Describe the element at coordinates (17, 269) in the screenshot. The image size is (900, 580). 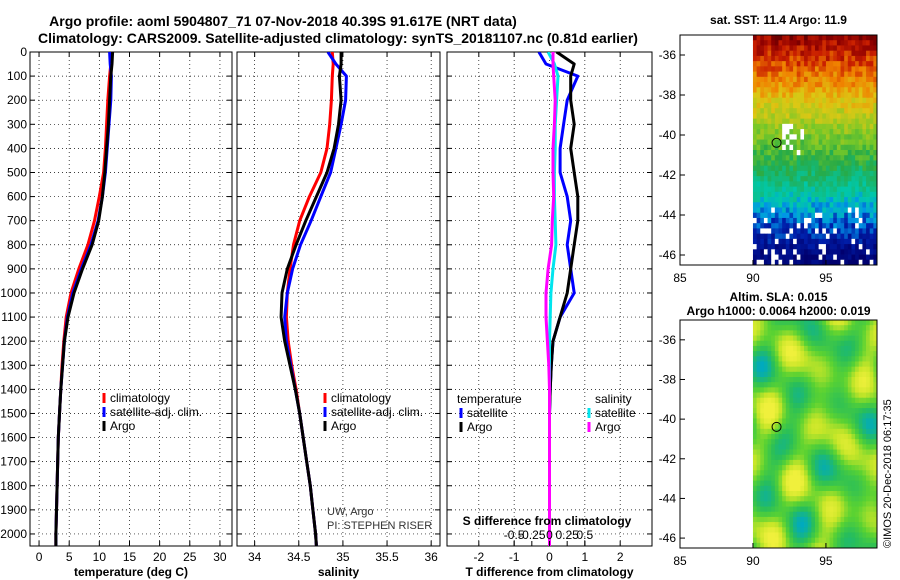
I see `y-tick-label: 900` at that location.